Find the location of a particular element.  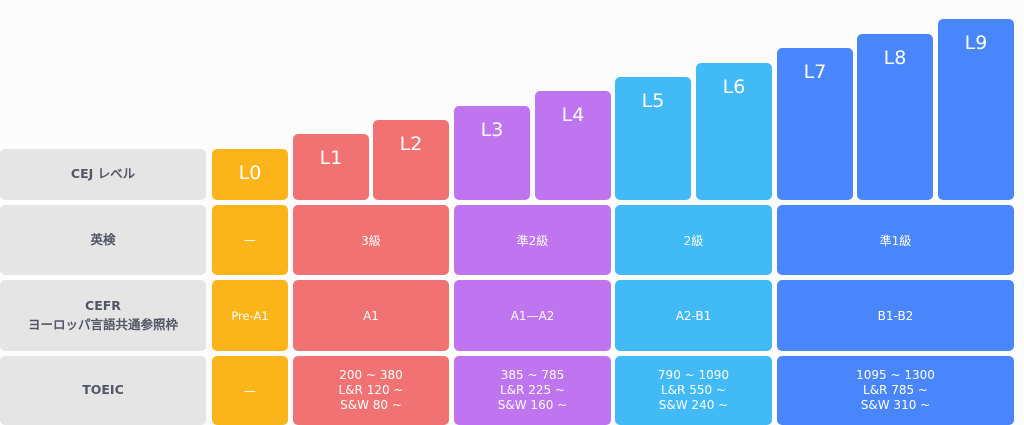

row-label-toeic: TOEIC is located at coordinates (103, 390).